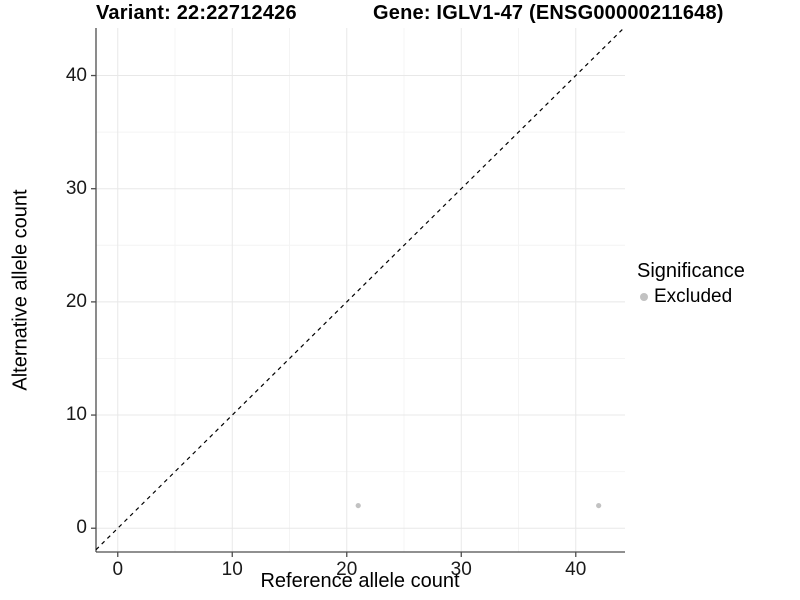 The height and width of the screenshot is (600, 800). What do you see at coordinates (76, 415) in the screenshot?
I see `y-tick-label: 10` at bounding box center [76, 415].